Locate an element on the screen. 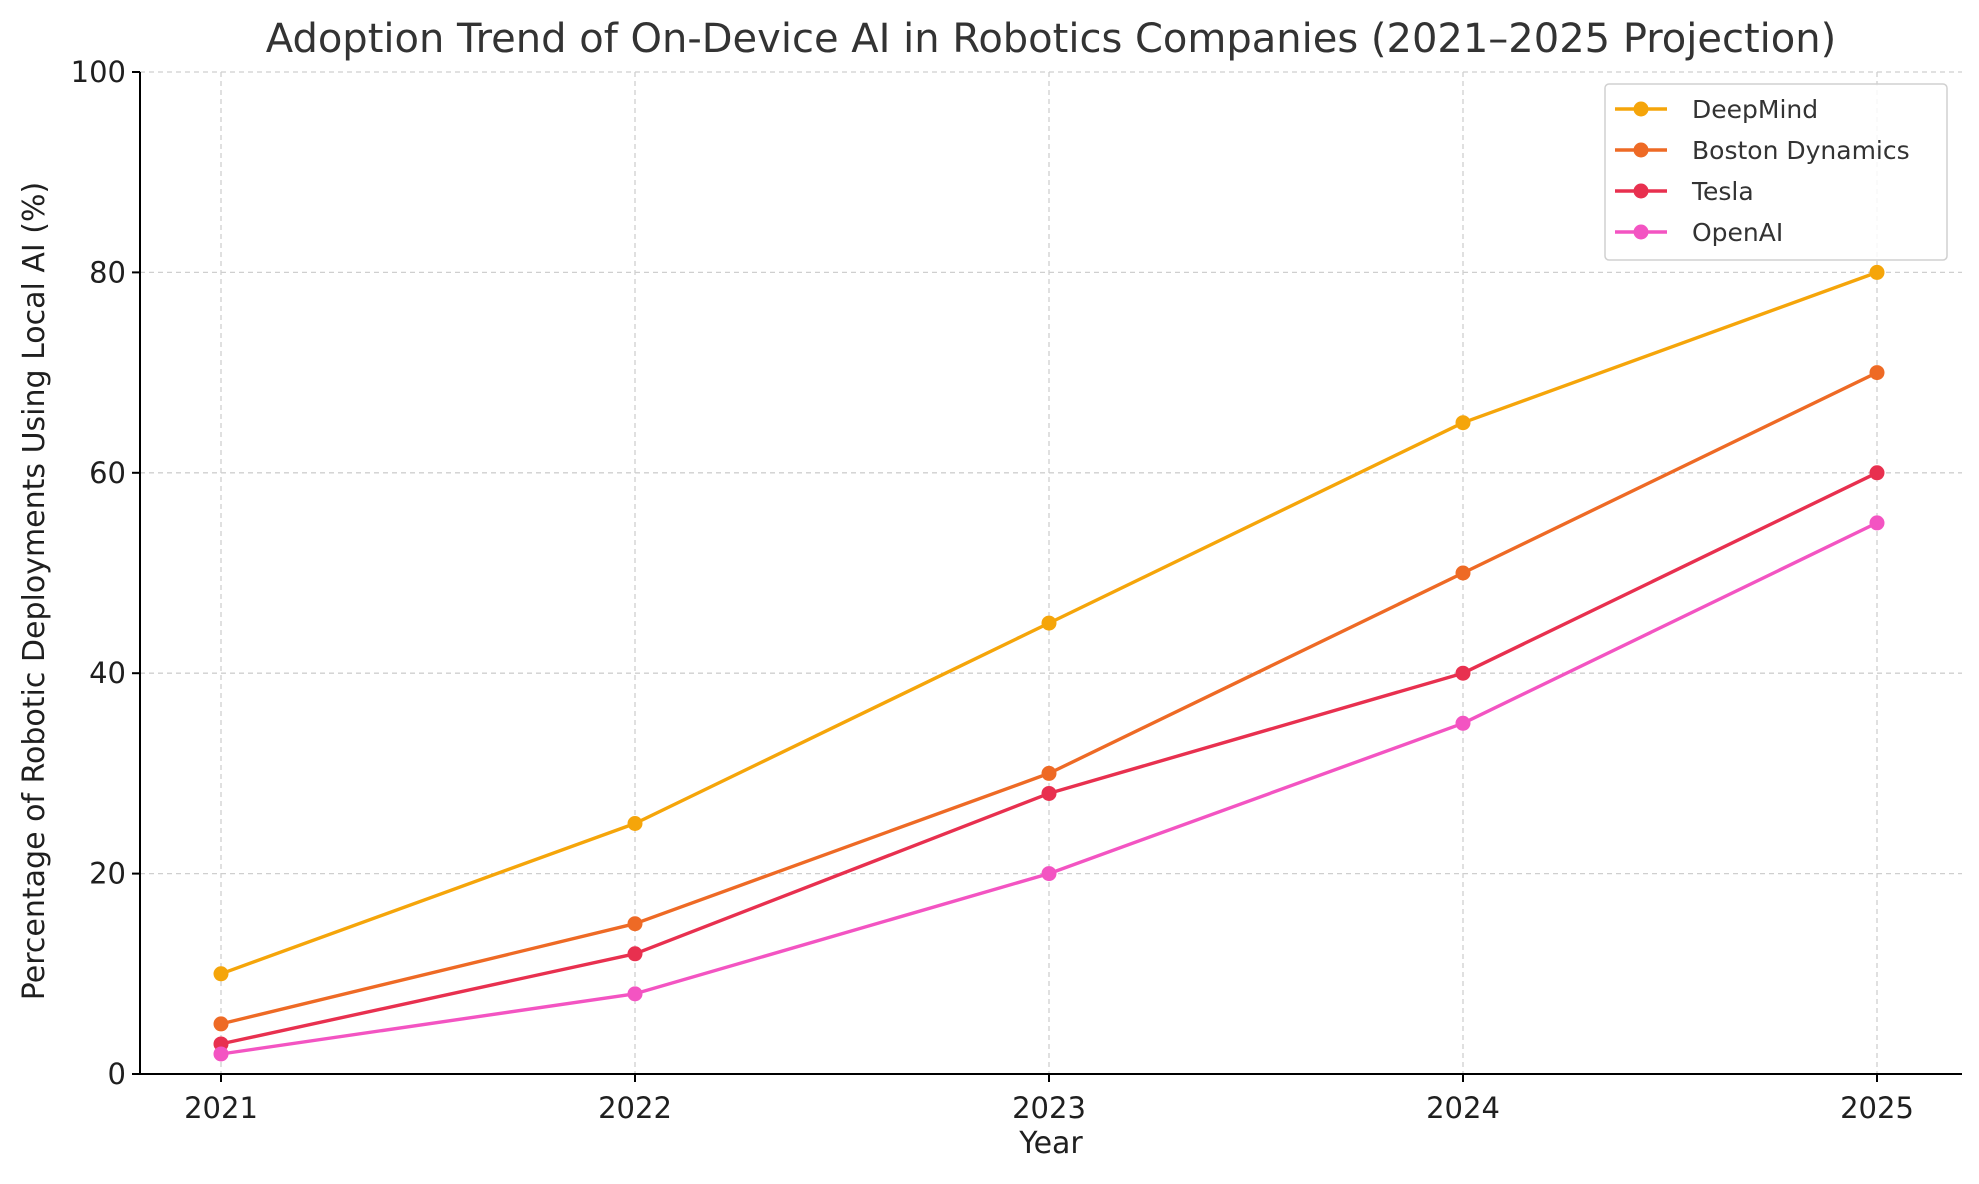 The width and height of the screenshot is (1979, 1184). legend: DeepMind Boston Dynamics Tesla OpenAI is located at coordinates (1776, 172).